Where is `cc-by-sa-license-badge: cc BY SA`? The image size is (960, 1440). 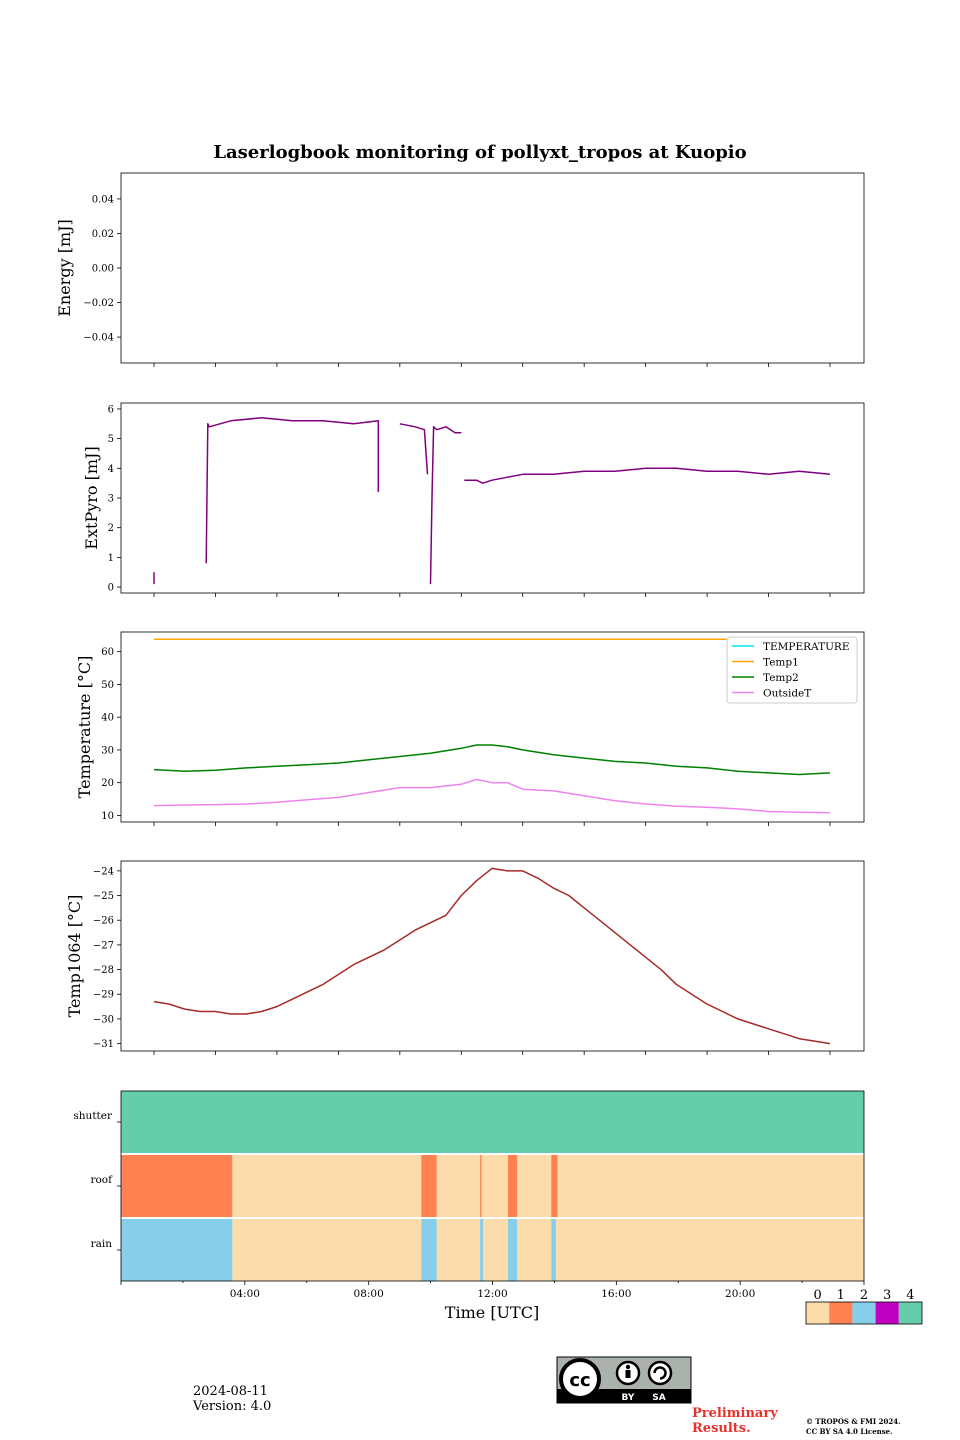 cc-by-sa-license-badge: cc BY SA is located at coordinates (624, 1380).